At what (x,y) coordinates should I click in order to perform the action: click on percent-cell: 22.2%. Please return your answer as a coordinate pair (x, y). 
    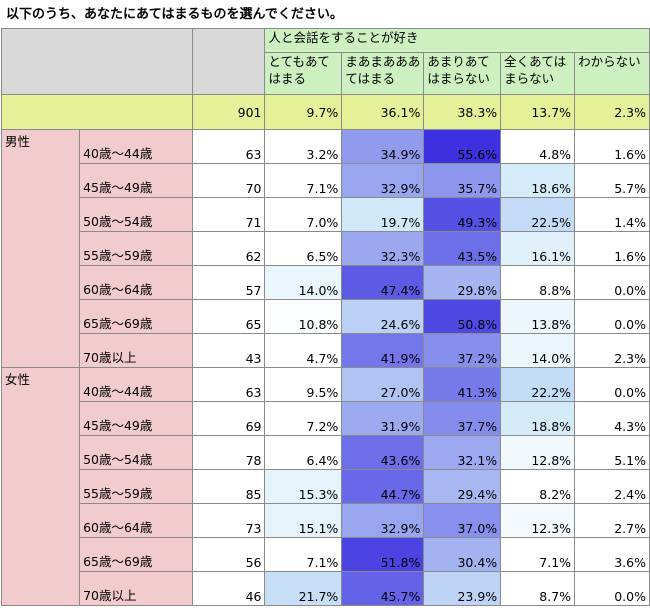
    Looking at the image, I should click on (538, 384).